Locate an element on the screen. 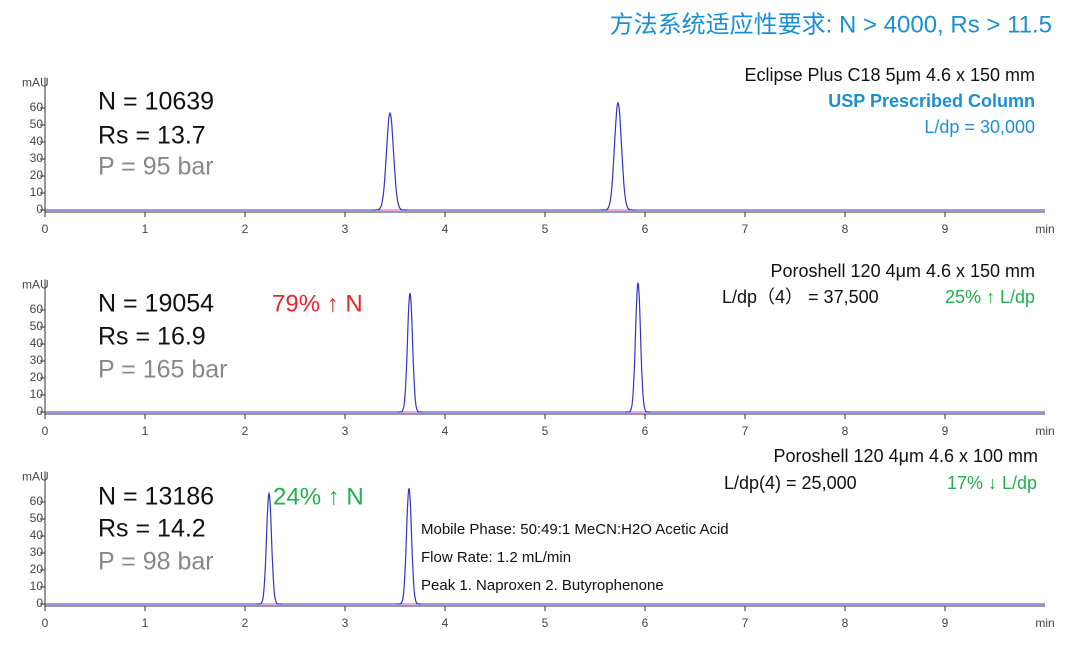 This screenshot has height=651, width=1080. stat: P = 165 bar is located at coordinates (163, 370).